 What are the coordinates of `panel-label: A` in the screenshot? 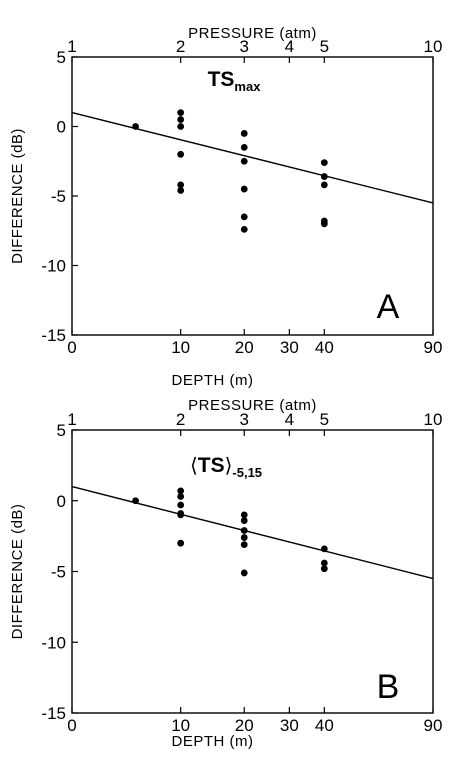 It's located at (388, 307).